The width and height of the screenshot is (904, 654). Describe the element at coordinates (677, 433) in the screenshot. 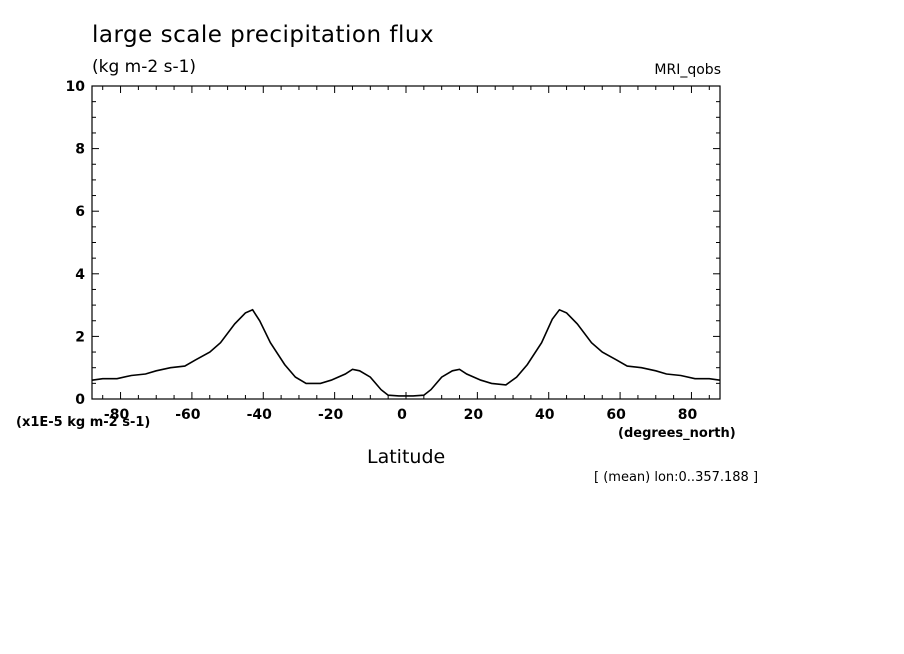

I see `x-axis-units: (degrees_north)` at that location.